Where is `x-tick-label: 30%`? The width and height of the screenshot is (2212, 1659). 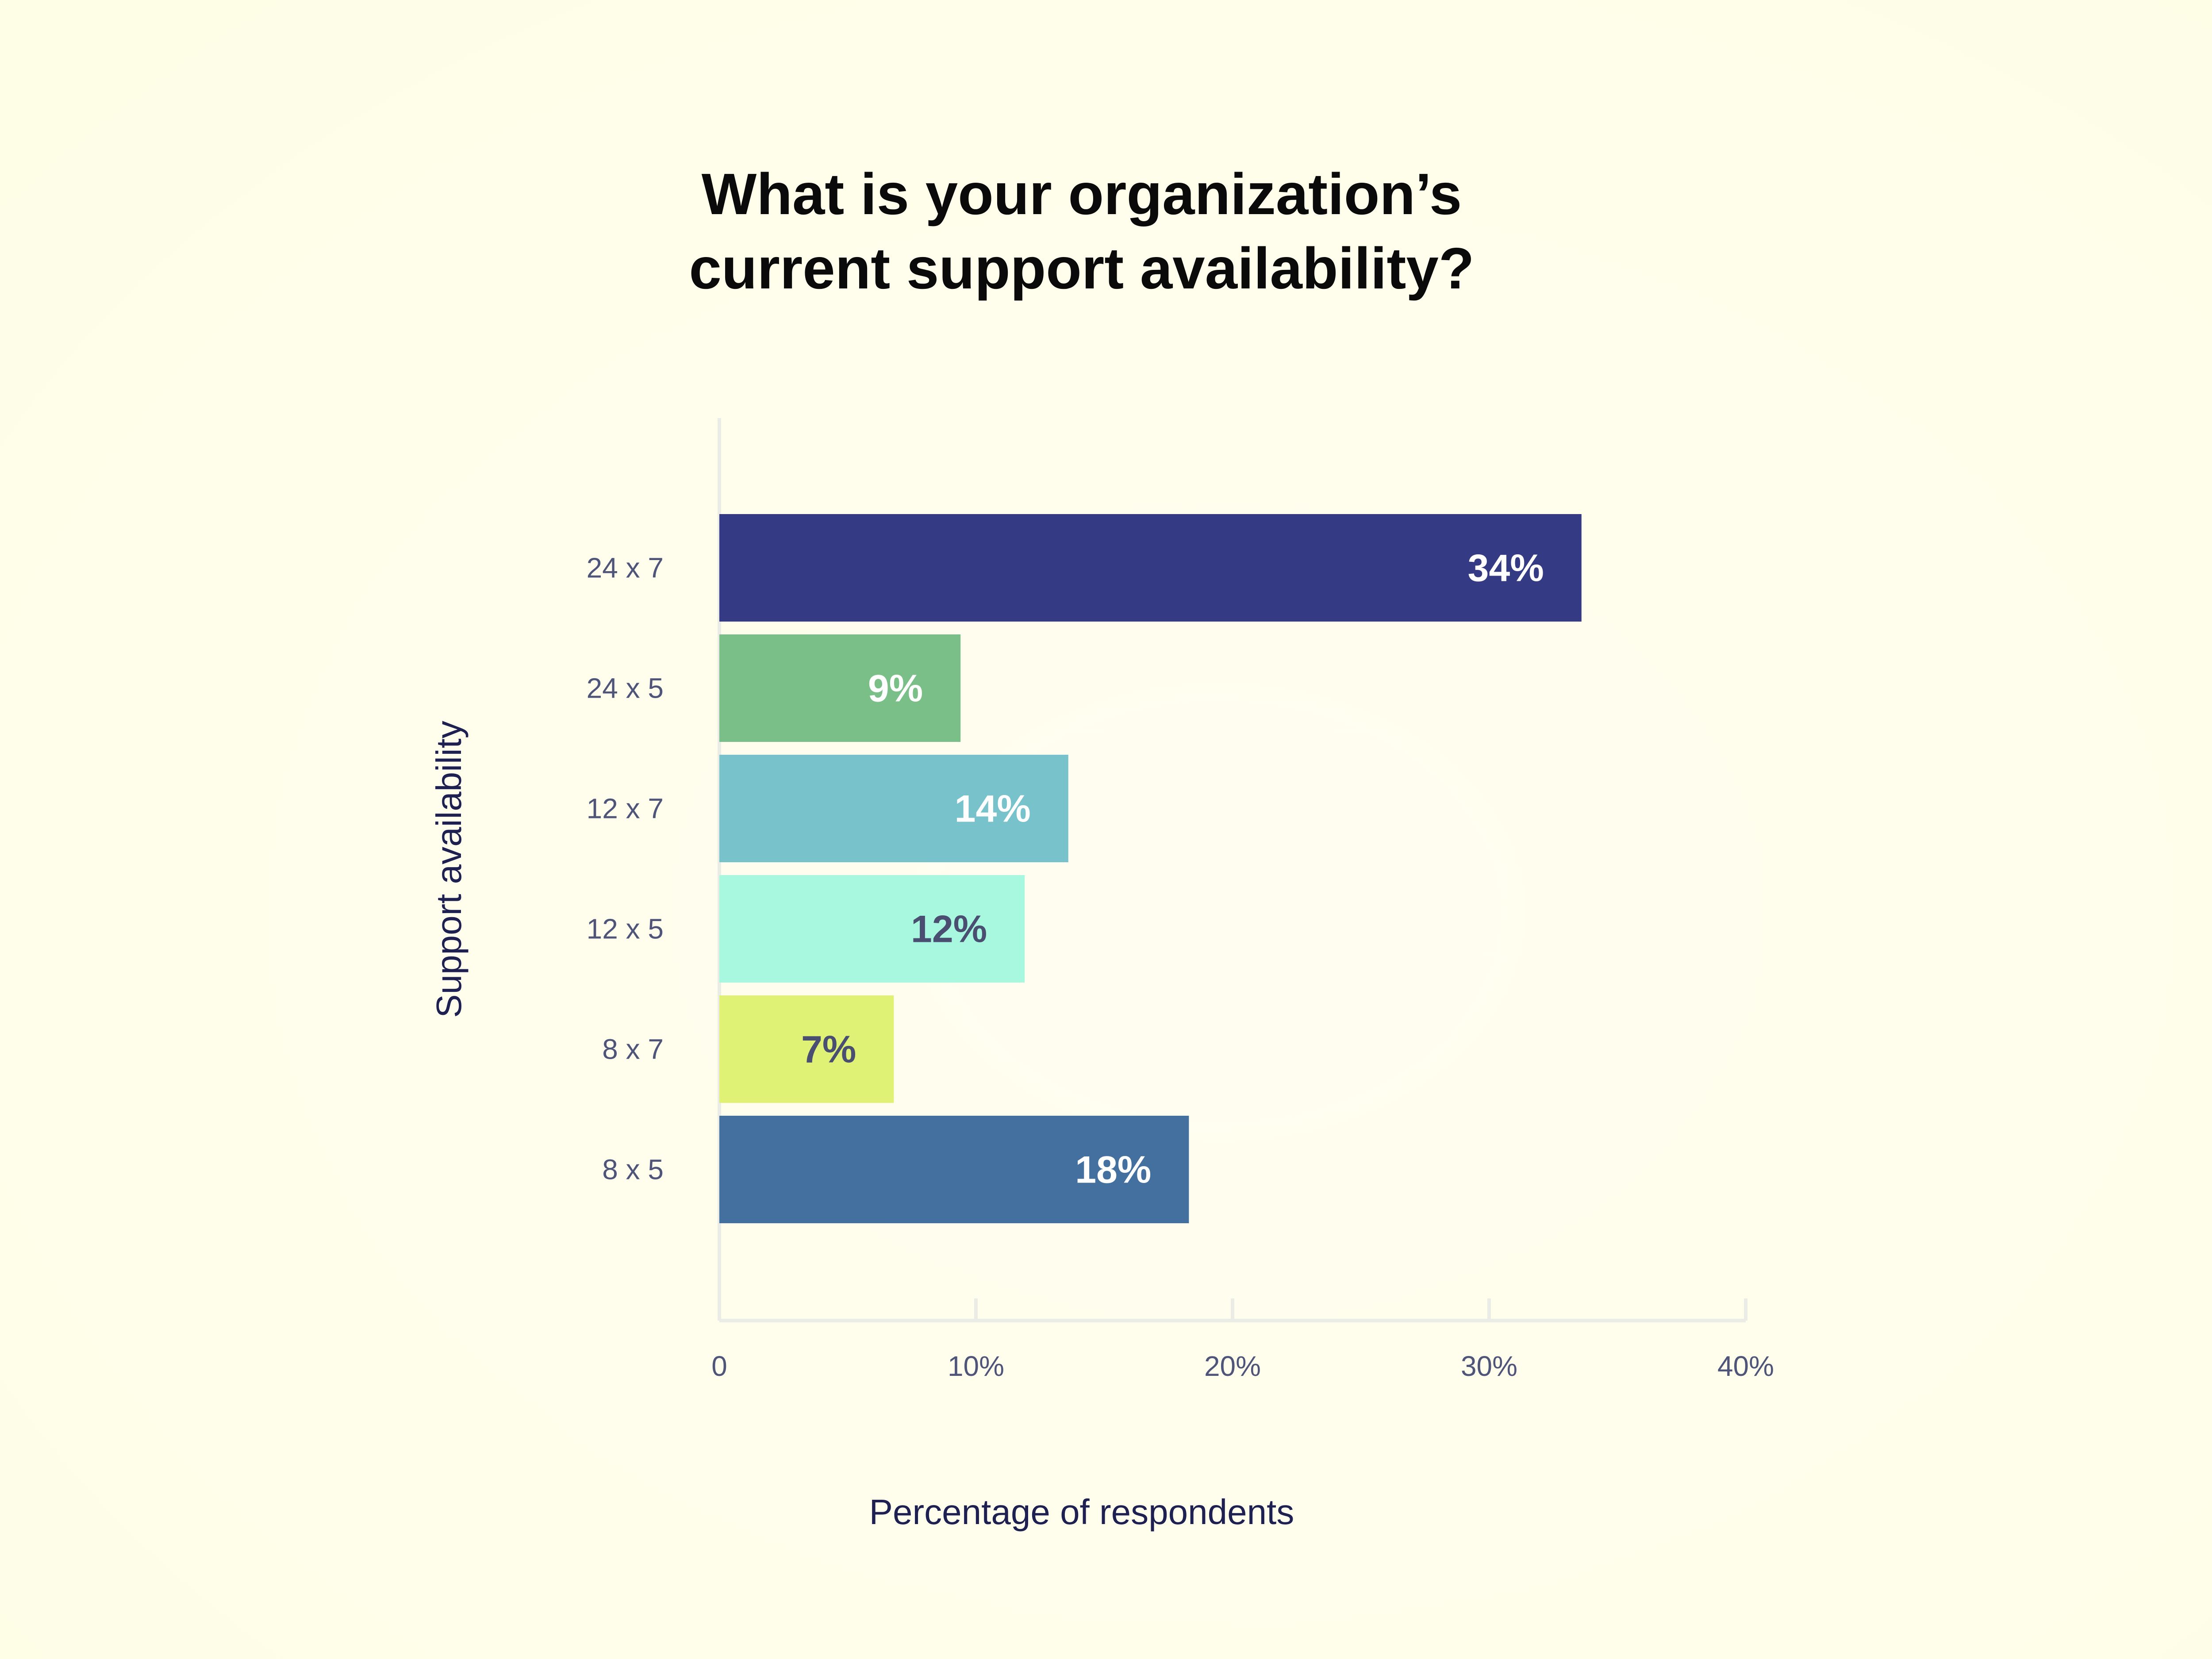 x-tick-label: 30% is located at coordinates (1489, 1366).